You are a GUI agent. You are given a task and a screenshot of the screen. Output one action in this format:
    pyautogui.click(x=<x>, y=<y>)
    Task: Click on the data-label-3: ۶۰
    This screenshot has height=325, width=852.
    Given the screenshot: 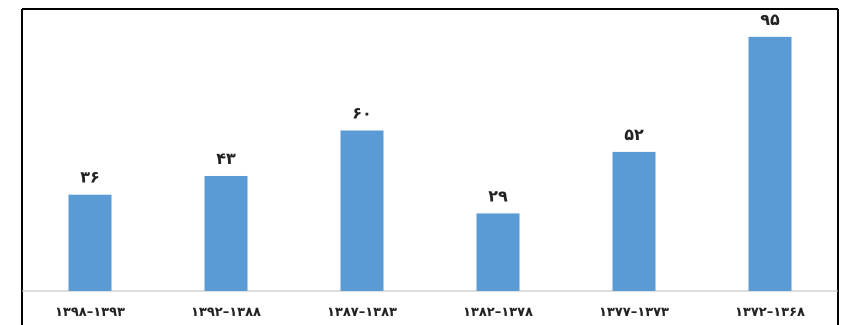 What is the action you would take?
    pyautogui.click(x=362, y=113)
    